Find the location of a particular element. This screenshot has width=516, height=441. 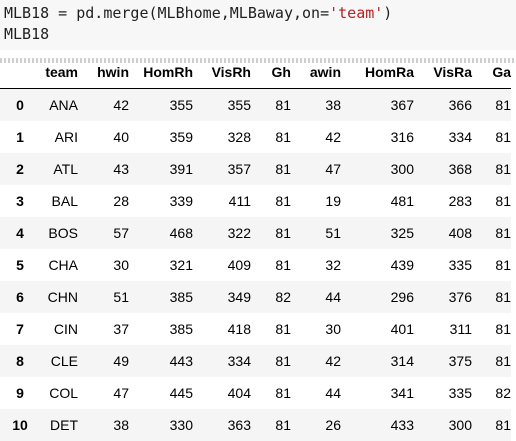

table-cell: 40 is located at coordinates (103, 137).